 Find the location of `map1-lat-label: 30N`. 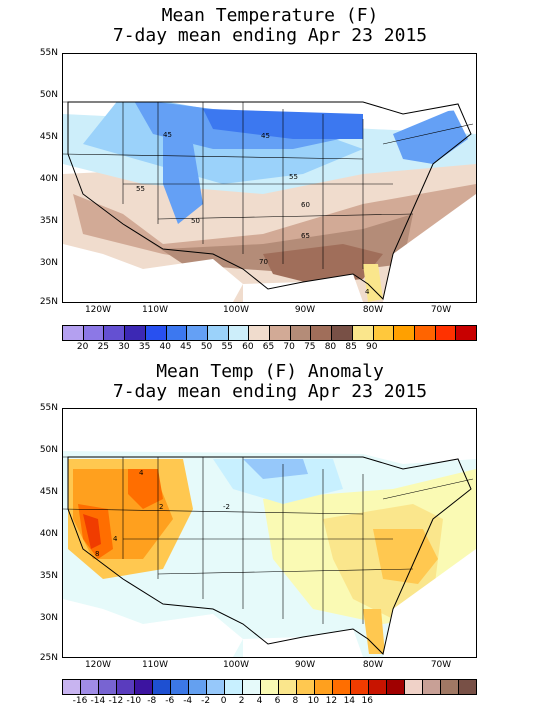

map1-lat-label: 30N is located at coordinates (48, 263).